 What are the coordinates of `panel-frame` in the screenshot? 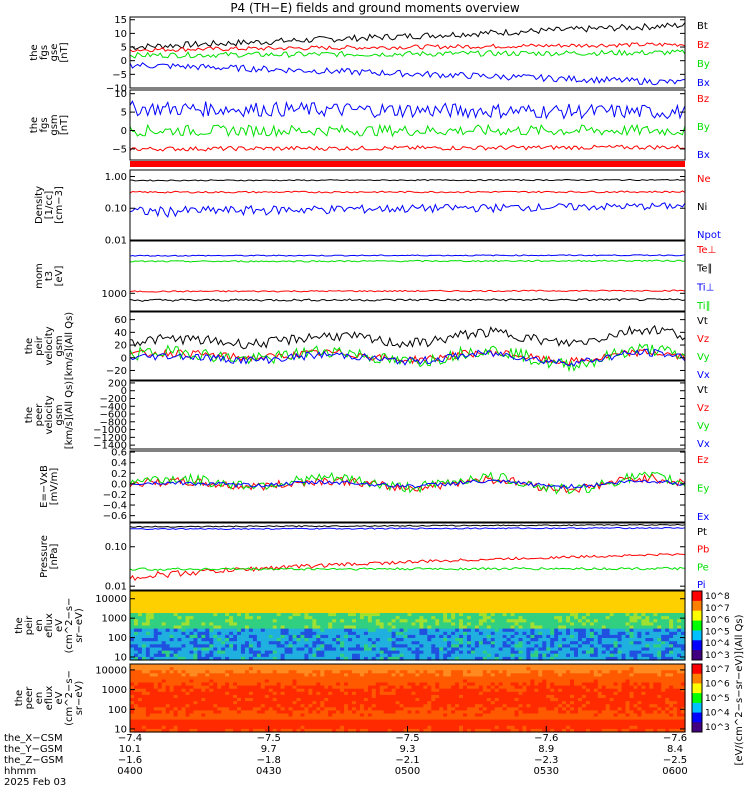 It's located at (407, 625).